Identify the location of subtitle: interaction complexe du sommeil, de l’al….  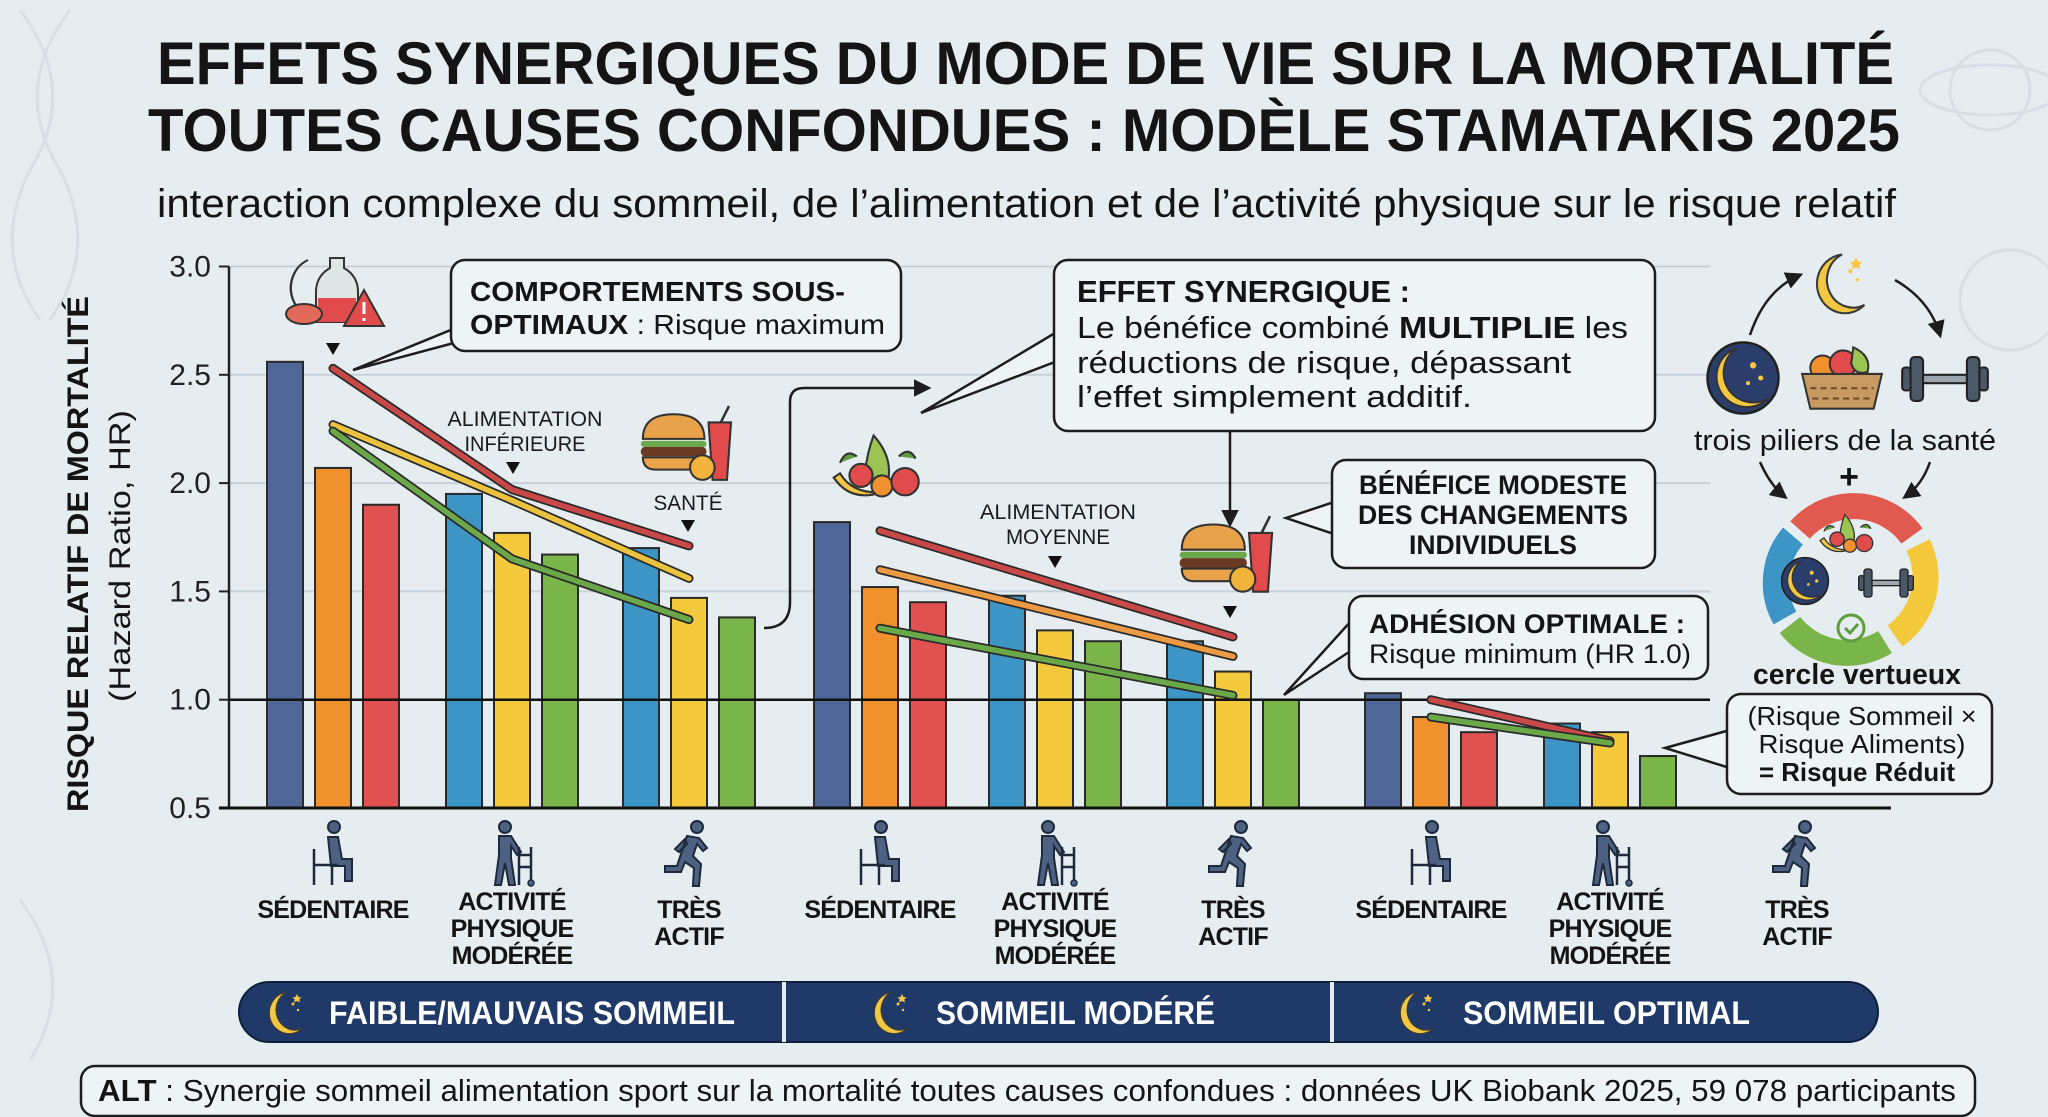
(1027, 204).